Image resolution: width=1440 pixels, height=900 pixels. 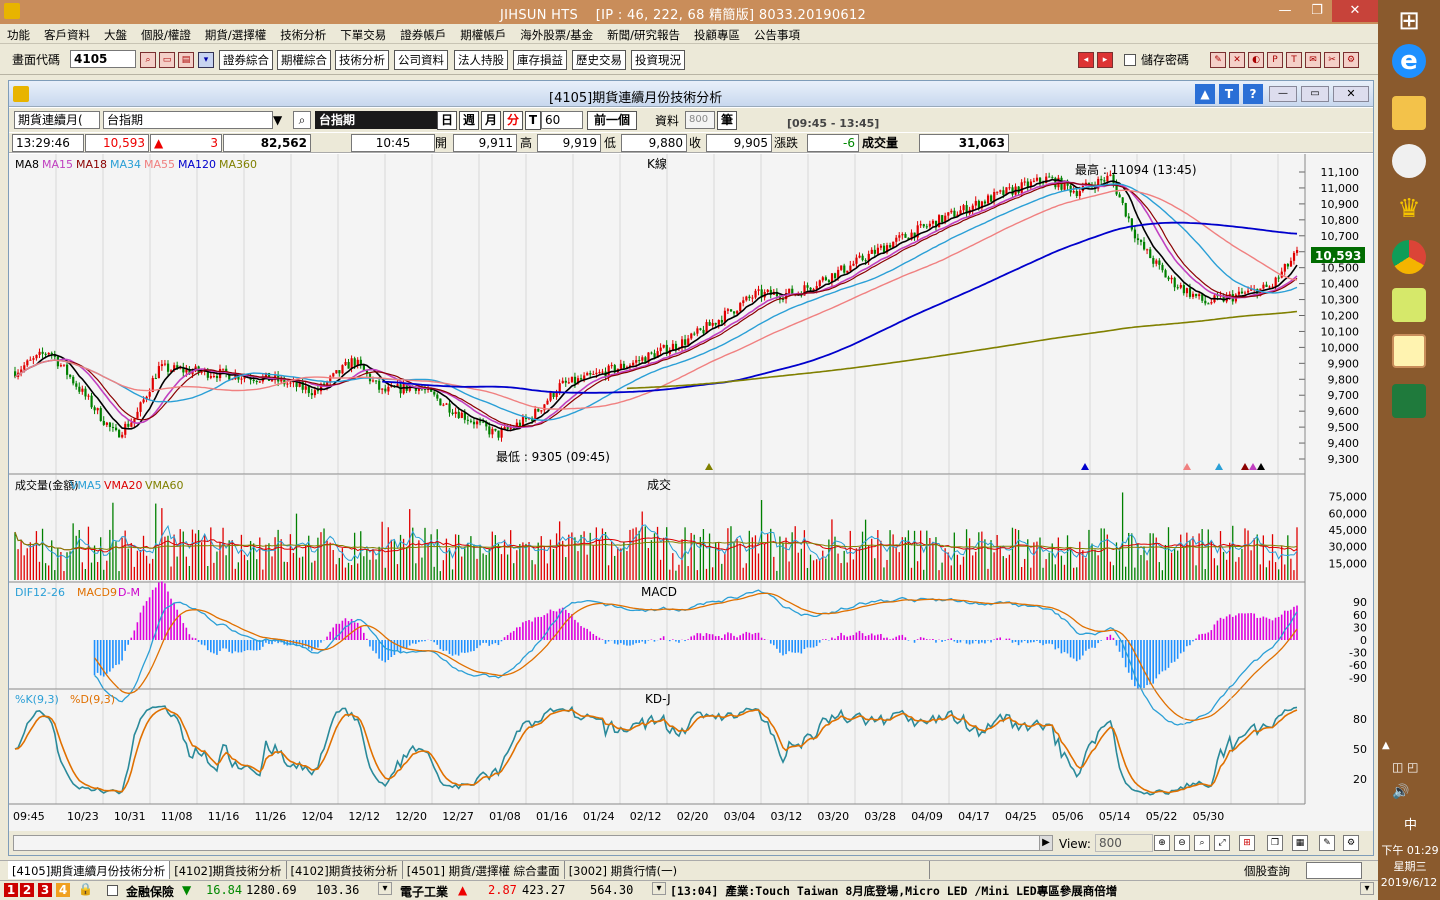 What do you see at coordinates (206, 60) in the screenshot?
I see `dropdown-icon: ▾` at bounding box center [206, 60].